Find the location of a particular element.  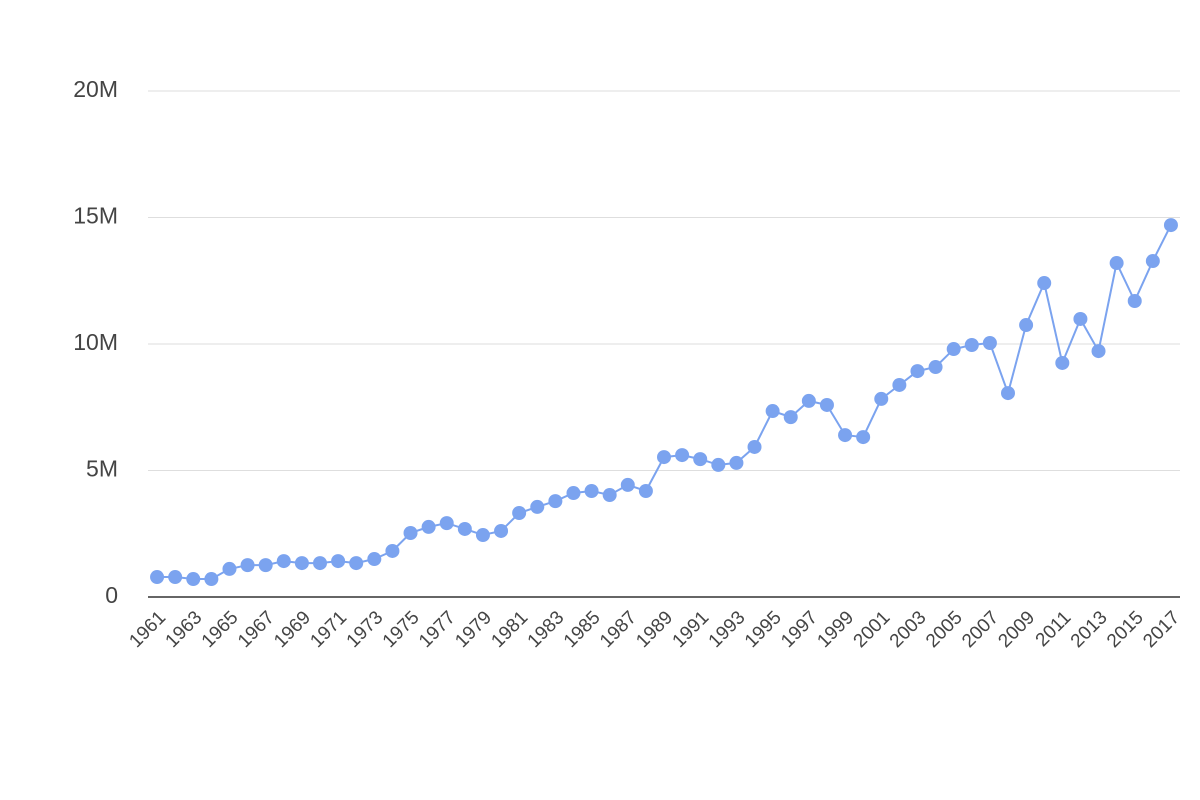

y-tick-label: 15M is located at coordinates (95, 216).